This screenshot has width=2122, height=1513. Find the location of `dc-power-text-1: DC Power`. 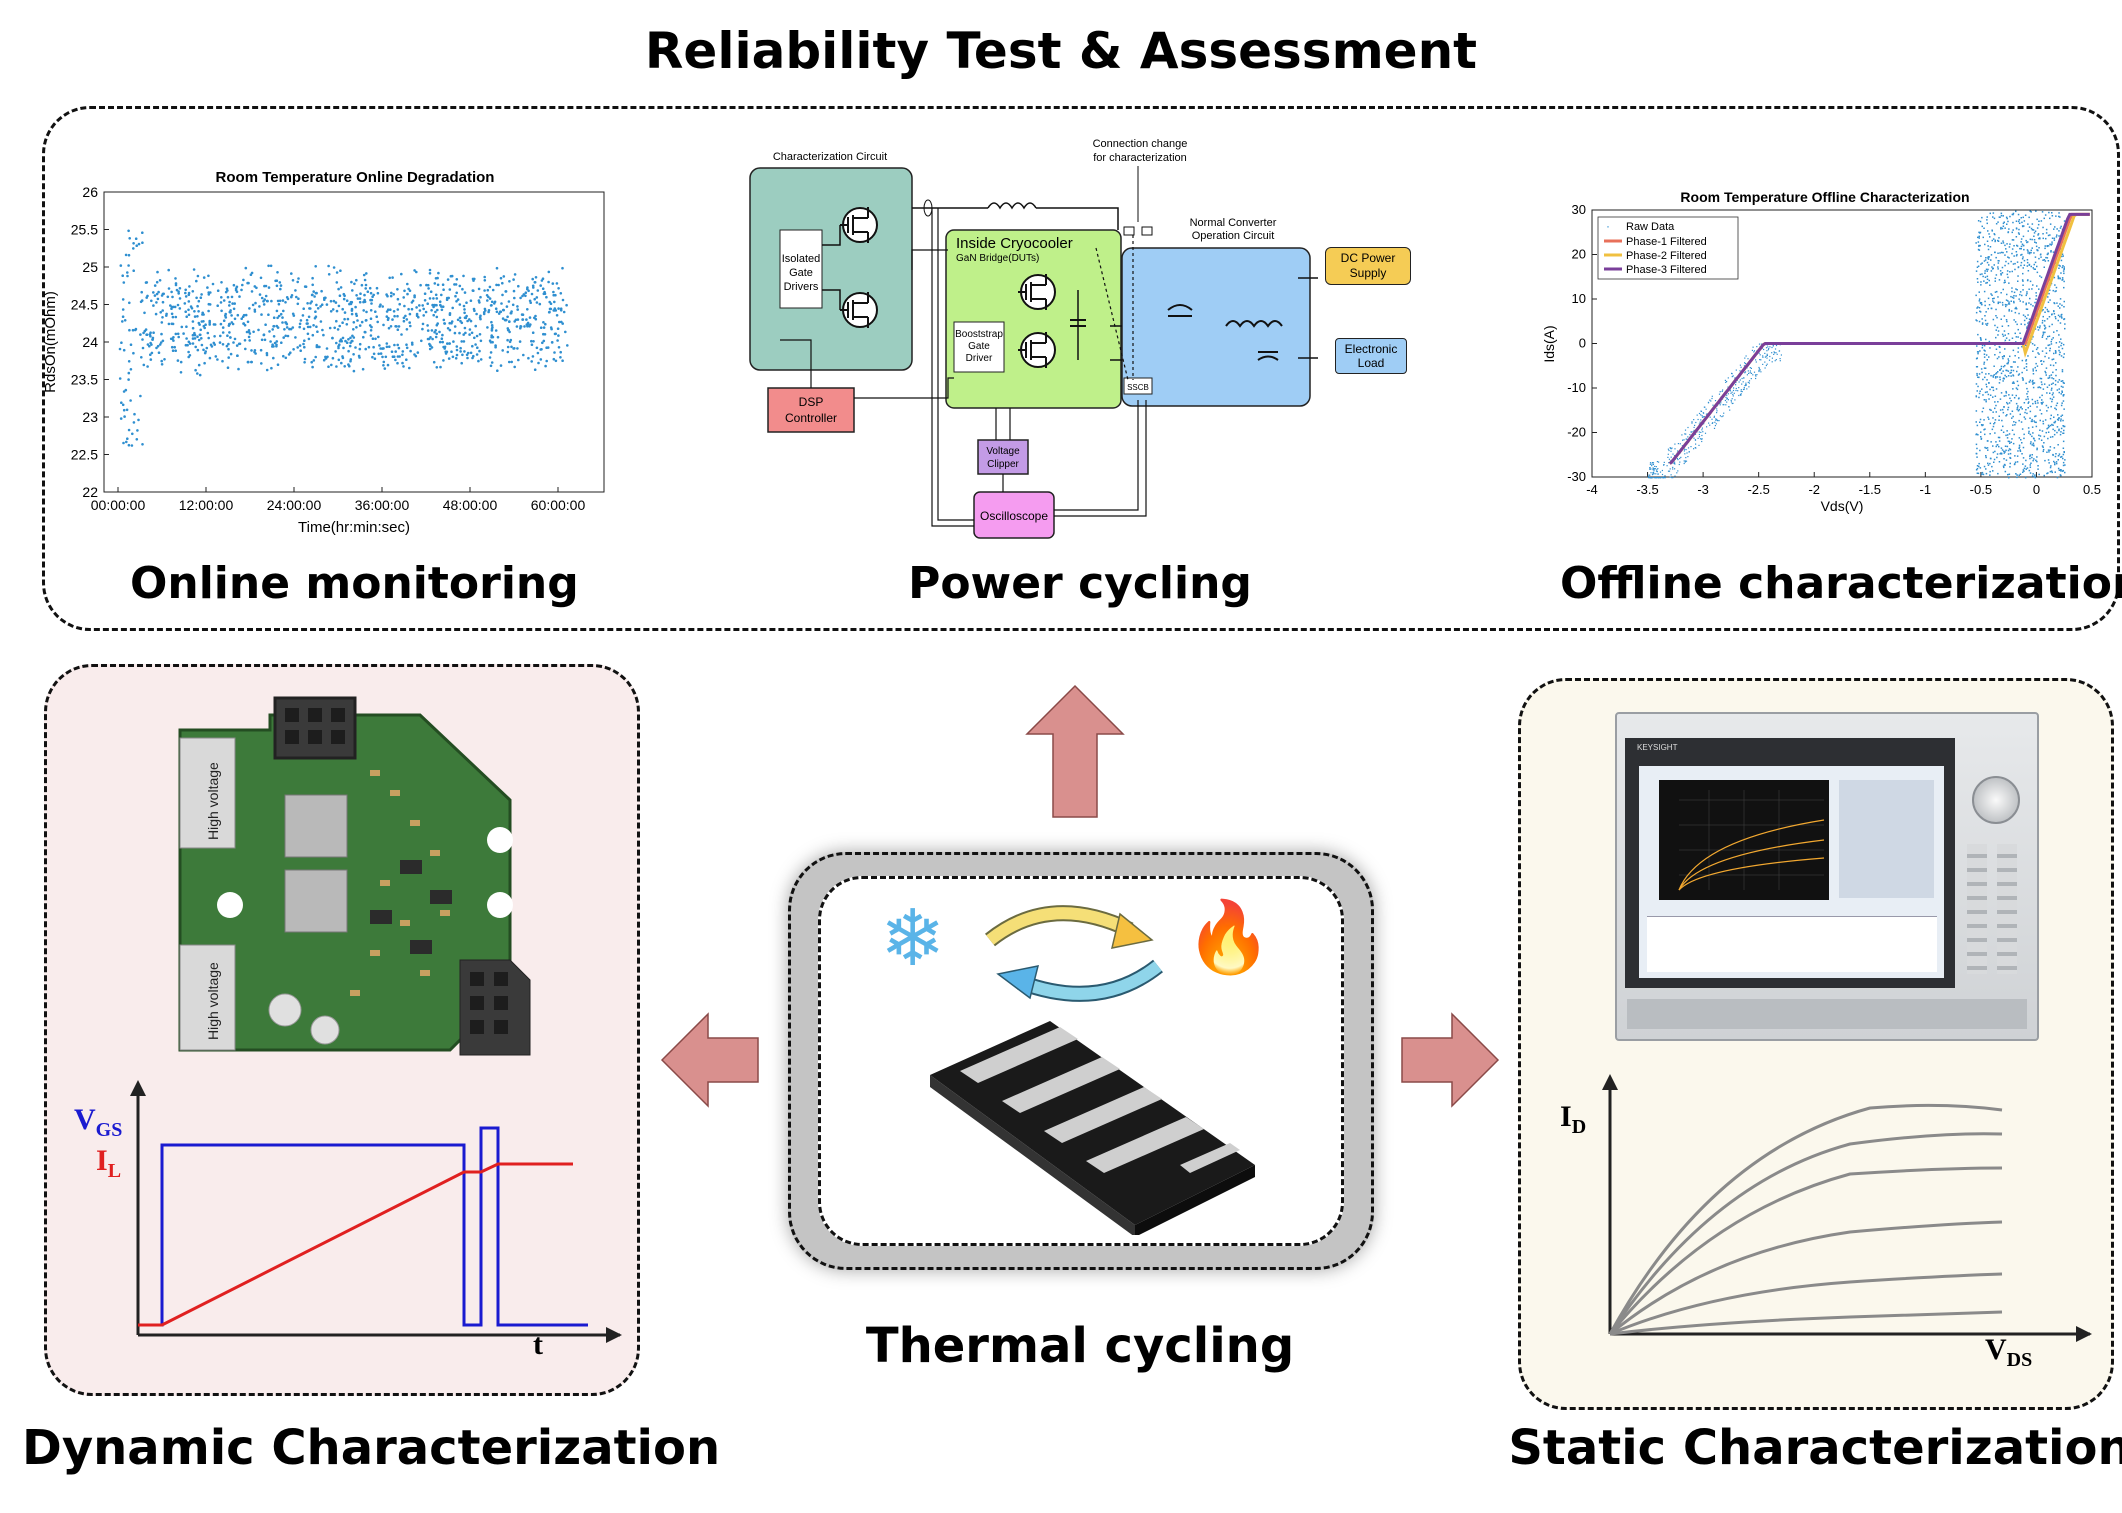

dc-power-text-1: DC Power is located at coordinates (1368, 258).